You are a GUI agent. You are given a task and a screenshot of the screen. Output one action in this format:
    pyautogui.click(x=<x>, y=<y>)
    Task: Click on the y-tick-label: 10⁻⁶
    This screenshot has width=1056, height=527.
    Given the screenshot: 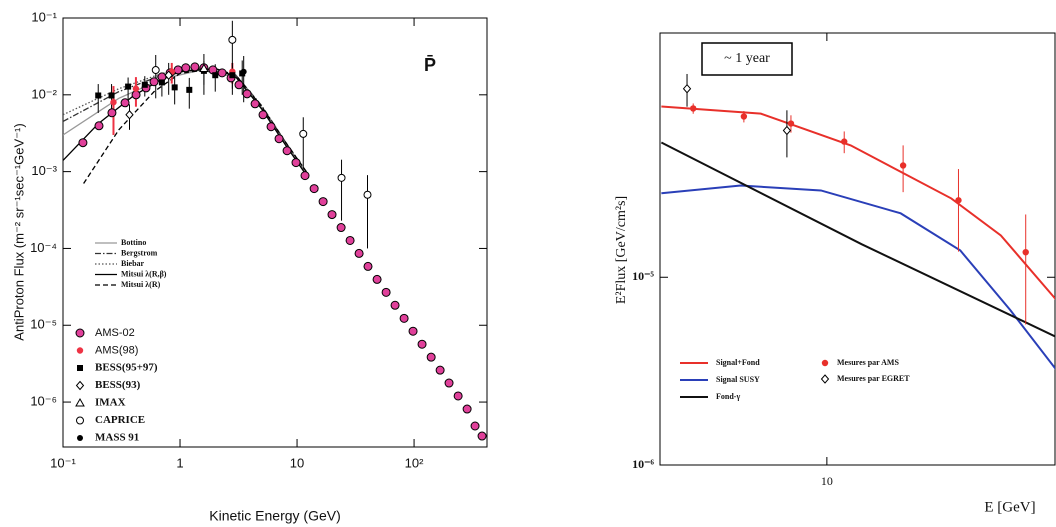 What is the action you would take?
    pyautogui.click(x=643, y=464)
    